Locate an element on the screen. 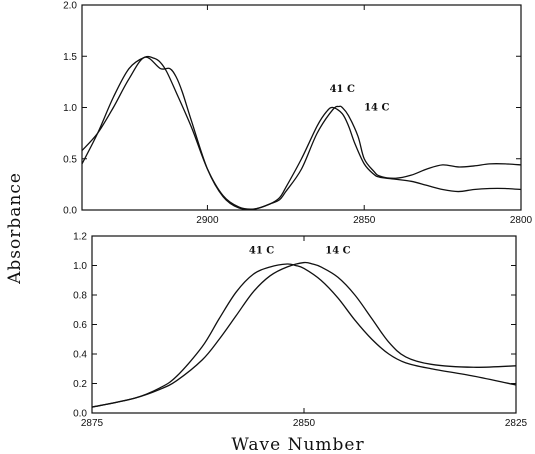 This screenshot has height=454, width=535. y-axis-title: Absorbance is located at coordinates (15, 228).